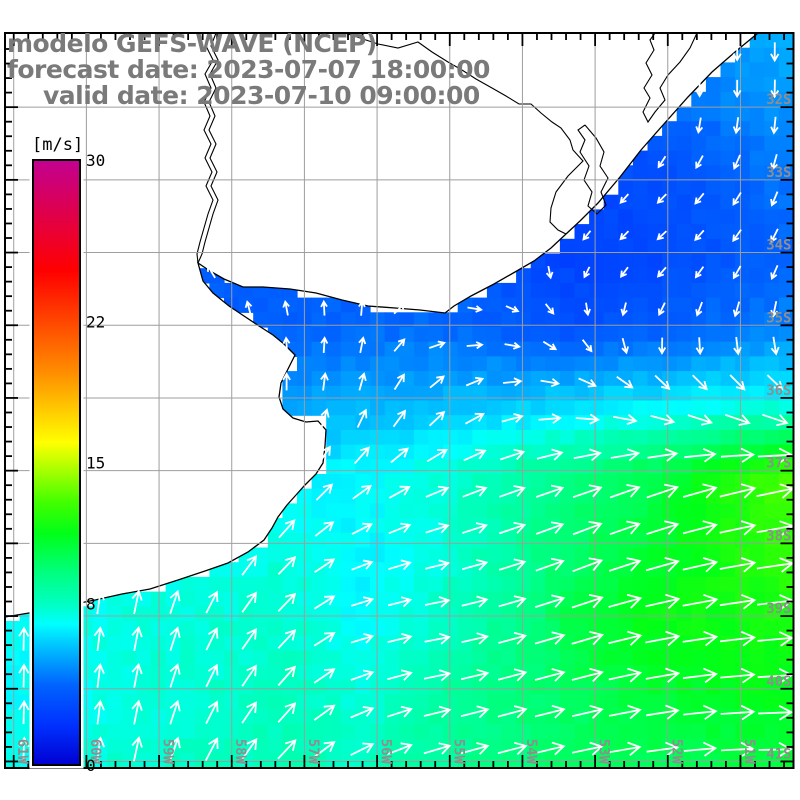 The image size is (800, 800). What do you see at coordinates (95, 752) in the screenshot?
I see `lon-label: 60W` at bounding box center [95, 752].